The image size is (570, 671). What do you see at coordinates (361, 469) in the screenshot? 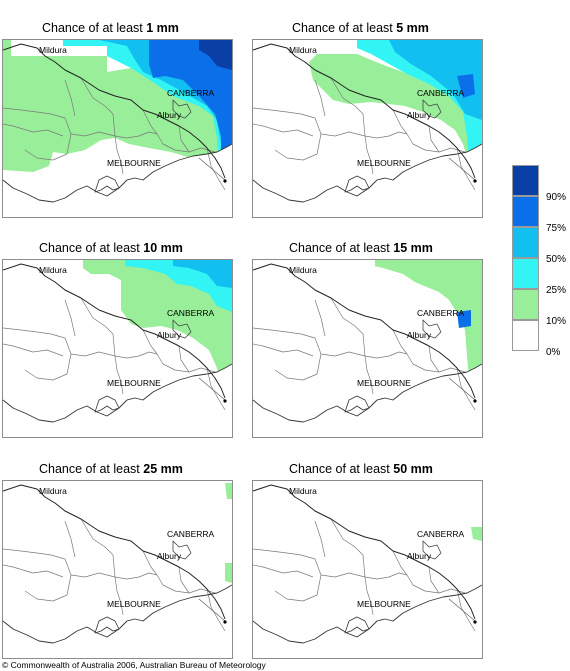
I see `panel-title-50mm: Chance of at least 50 mm` at bounding box center [361, 469].